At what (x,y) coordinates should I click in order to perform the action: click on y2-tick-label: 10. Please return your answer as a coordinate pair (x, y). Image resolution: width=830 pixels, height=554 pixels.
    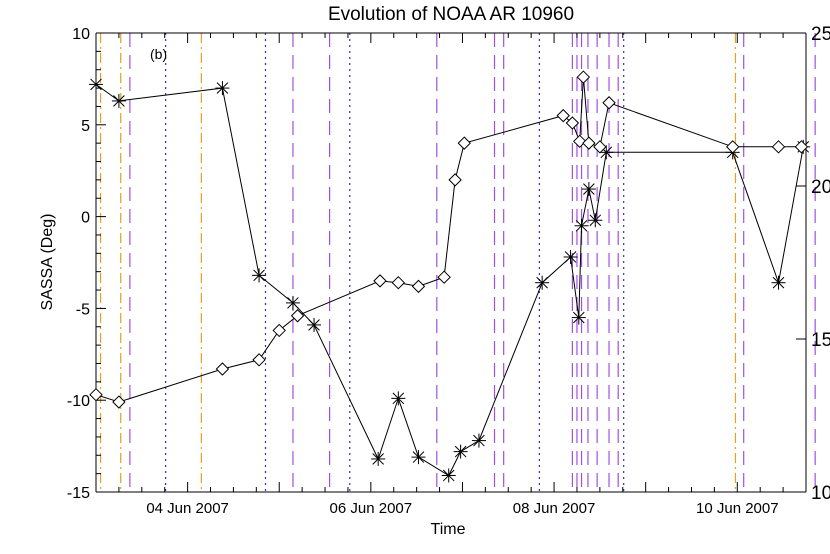
    Looking at the image, I should click on (820, 493).